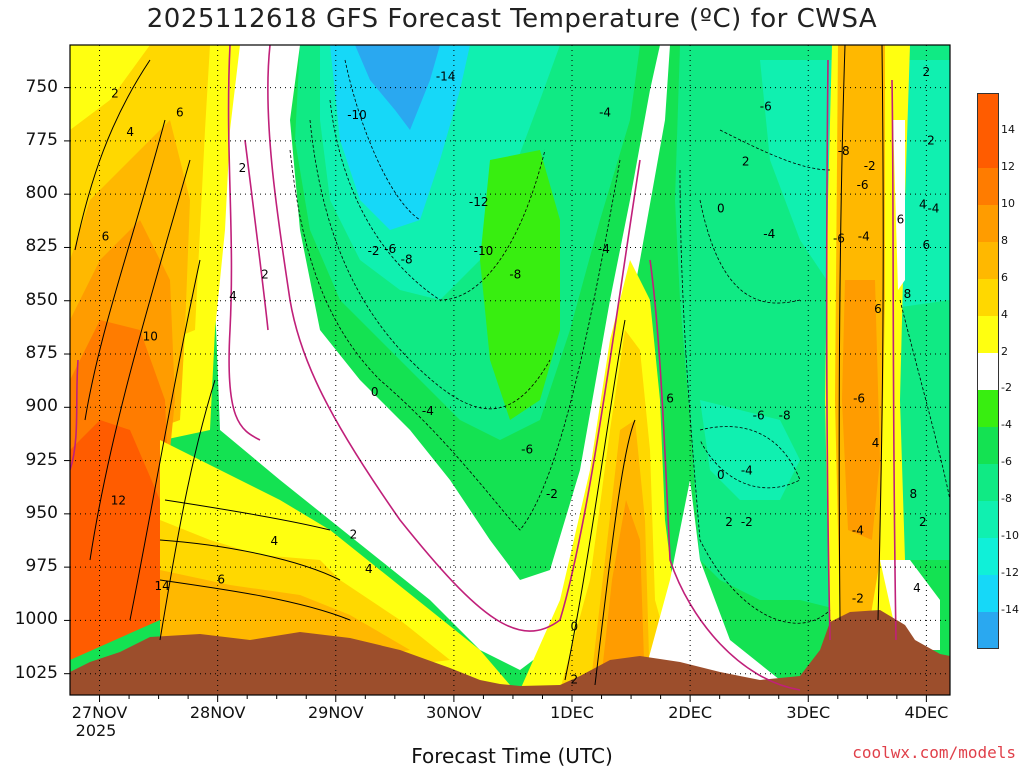 The image size is (1024, 768). I want to click on colorbar-label: -4, so click(1006, 425).